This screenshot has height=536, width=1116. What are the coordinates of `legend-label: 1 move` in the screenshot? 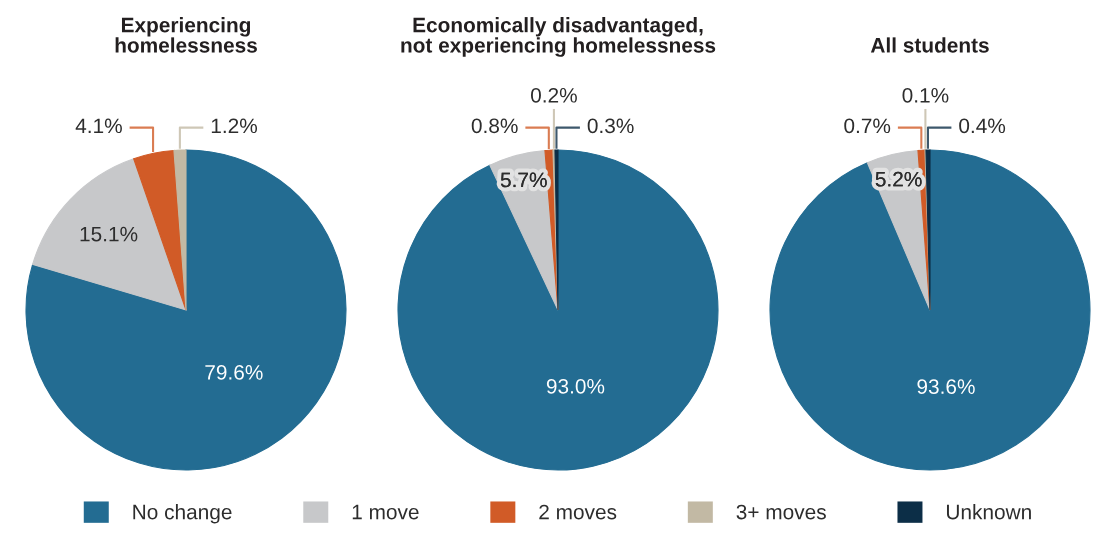 It's located at (385, 512).